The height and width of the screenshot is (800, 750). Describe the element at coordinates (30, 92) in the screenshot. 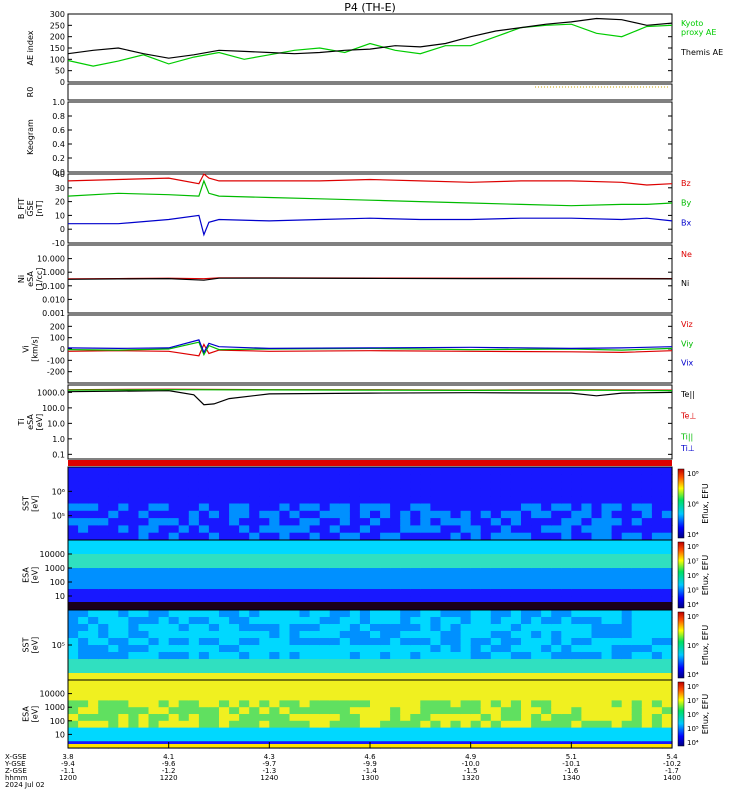

I see `y-axis-label: R0` at that location.